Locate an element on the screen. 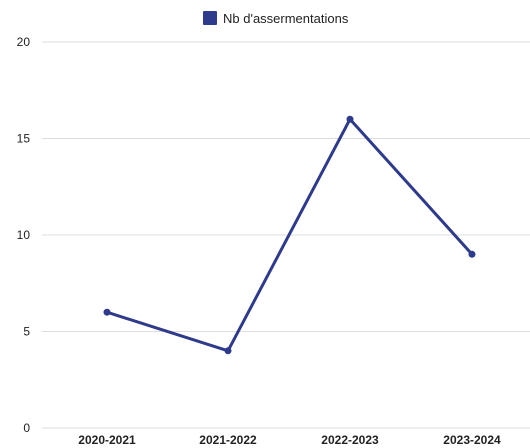 This screenshot has width=530, height=448. legend-swatch is located at coordinates (210, 18).